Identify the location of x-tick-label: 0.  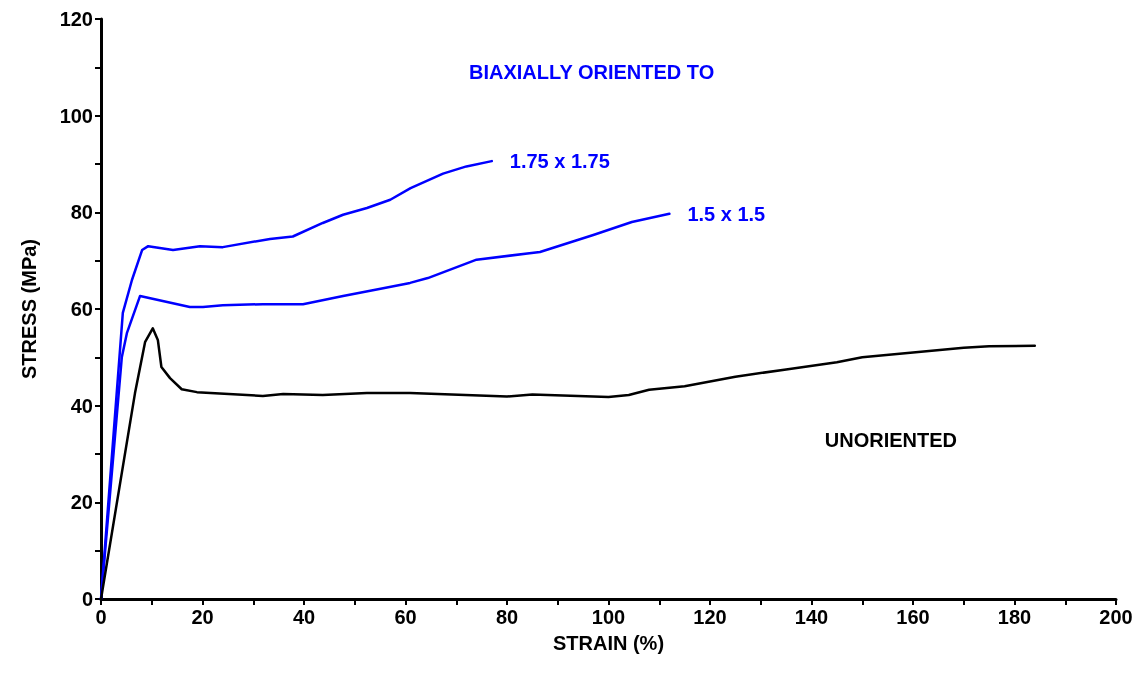
(101, 617).